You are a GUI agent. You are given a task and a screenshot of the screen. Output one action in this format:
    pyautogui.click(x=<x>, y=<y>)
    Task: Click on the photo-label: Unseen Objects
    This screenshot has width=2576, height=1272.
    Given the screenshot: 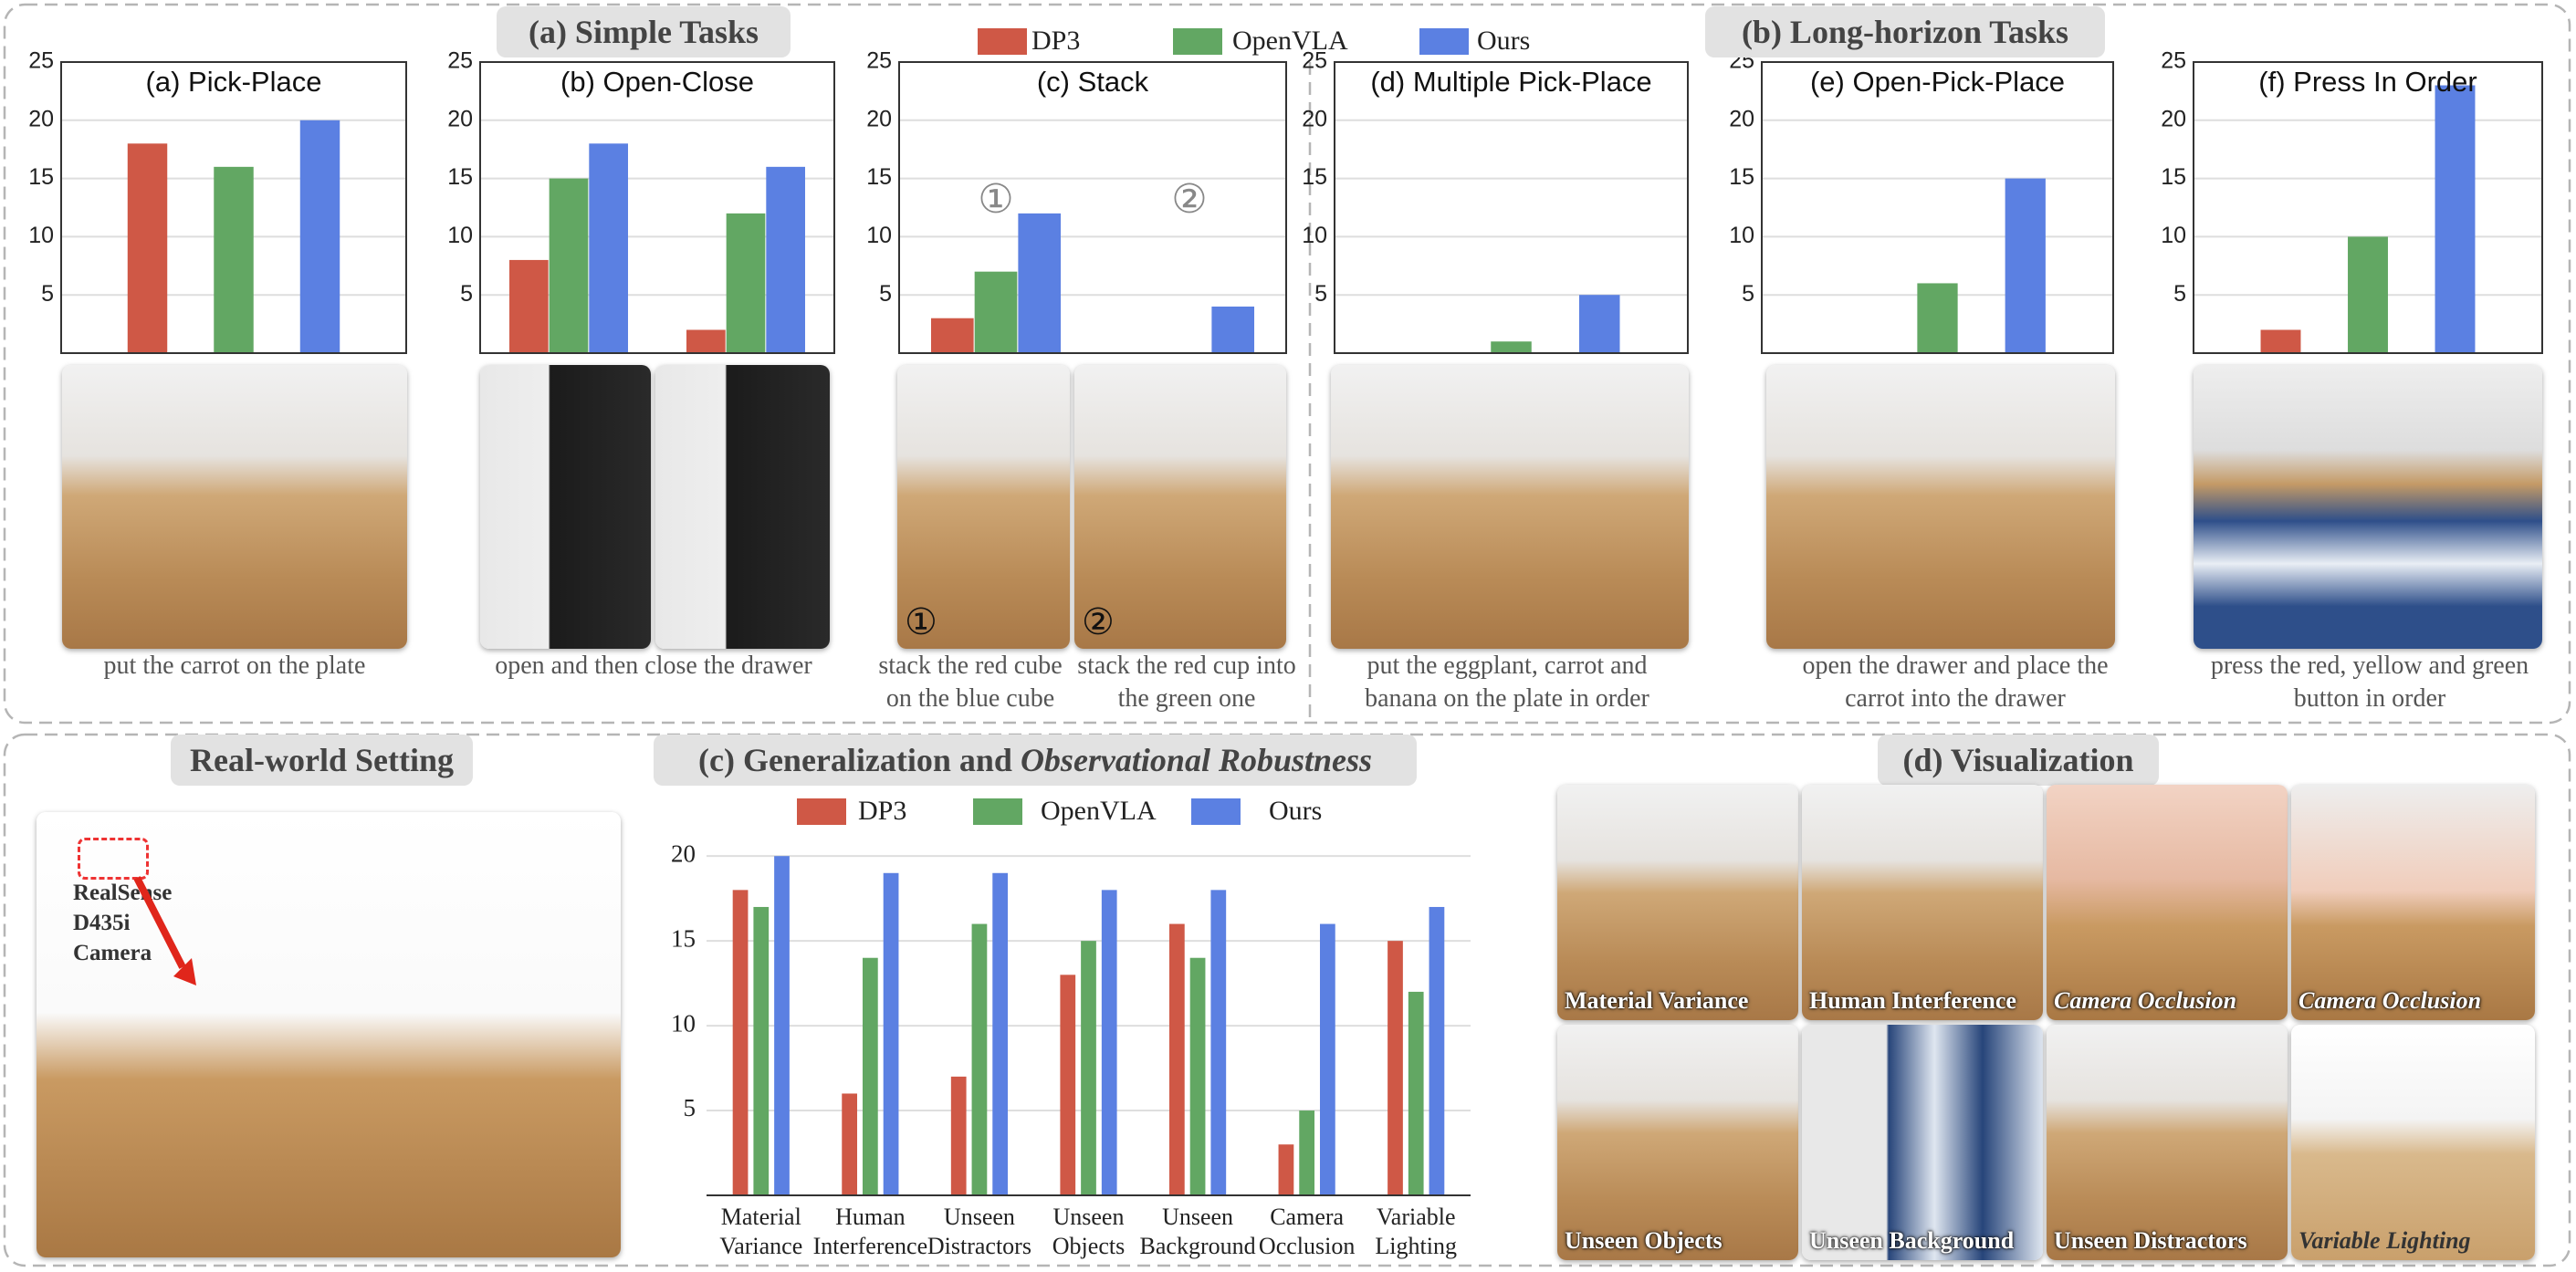 What is the action you would take?
    pyautogui.click(x=1644, y=1240)
    